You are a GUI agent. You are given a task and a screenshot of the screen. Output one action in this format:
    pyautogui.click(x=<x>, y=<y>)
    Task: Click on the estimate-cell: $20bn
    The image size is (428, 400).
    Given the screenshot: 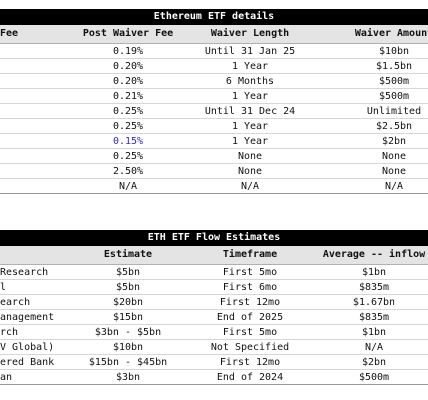 What is the action you would take?
    pyautogui.click(x=128, y=302)
    